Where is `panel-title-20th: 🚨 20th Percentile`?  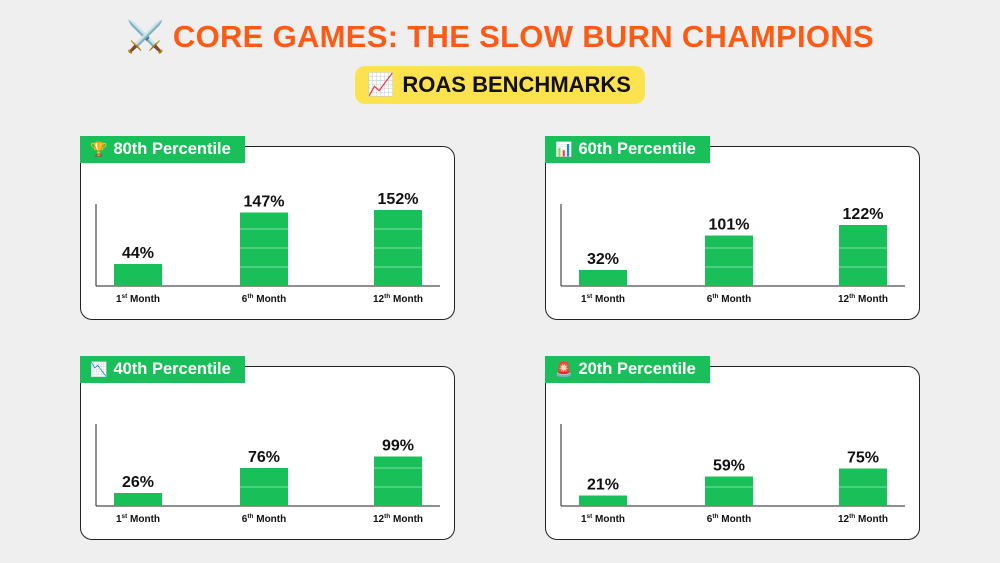
panel-title-20th: 🚨 20th Percentile is located at coordinates (627, 369).